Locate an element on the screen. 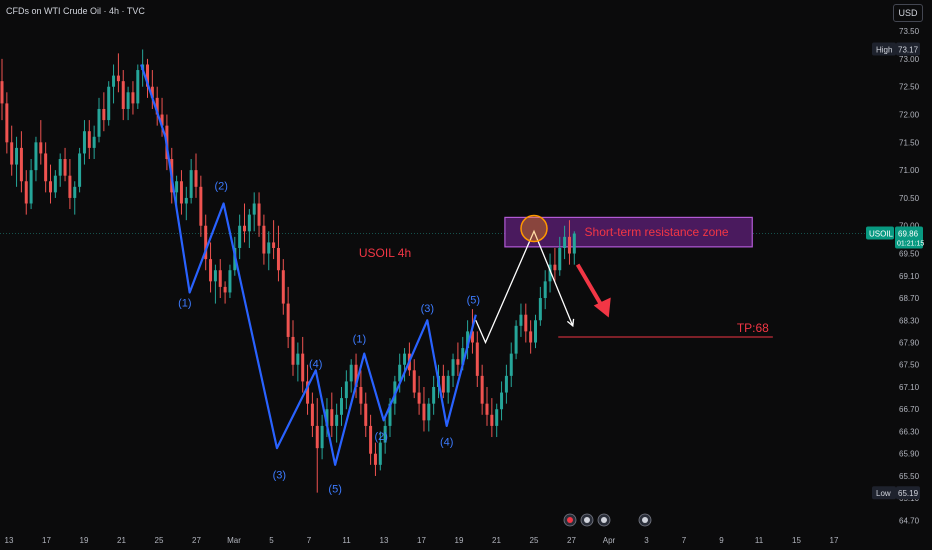 This screenshot has height=550, width=932. low-label: Low 65.19 is located at coordinates (896, 493).